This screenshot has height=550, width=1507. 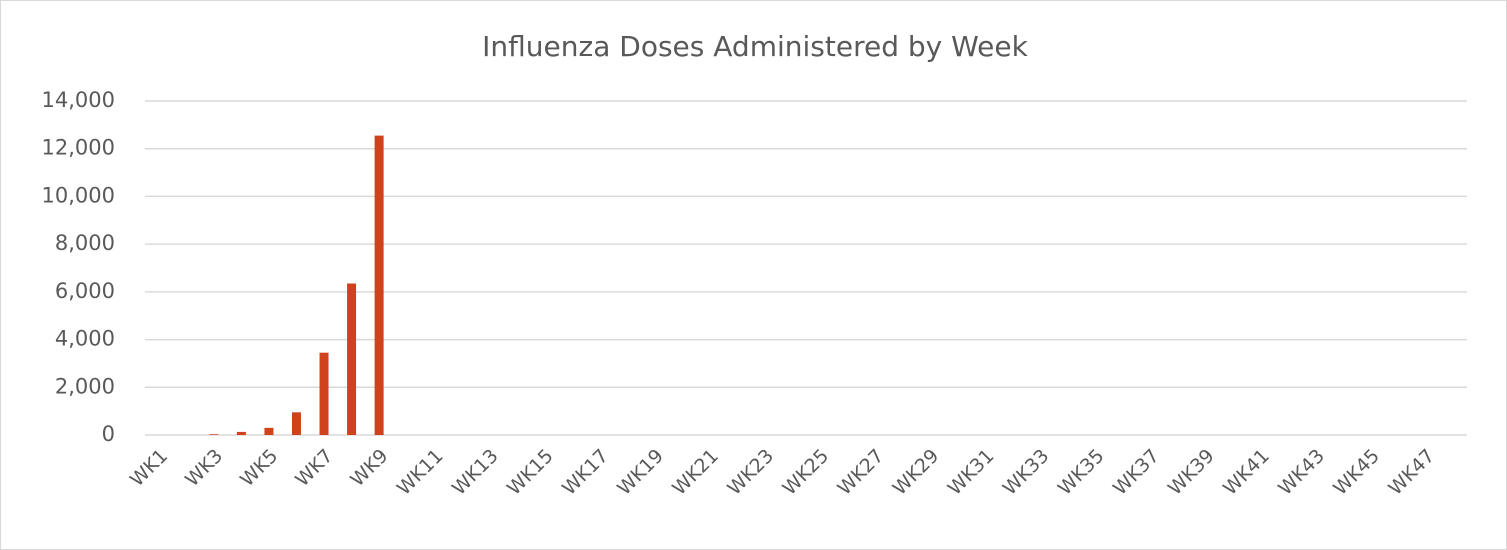 What do you see at coordinates (85, 243) in the screenshot?
I see `y-tick-label: 8,000` at bounding box center [85, 243].